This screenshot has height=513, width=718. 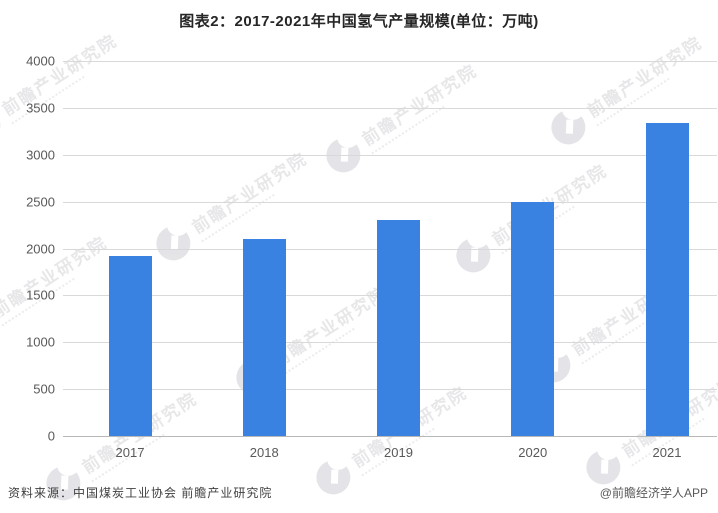 What do you see at coordinates (667, 279) in the screenshot?
I see `bar-2021` at bounding box center [667, 279].